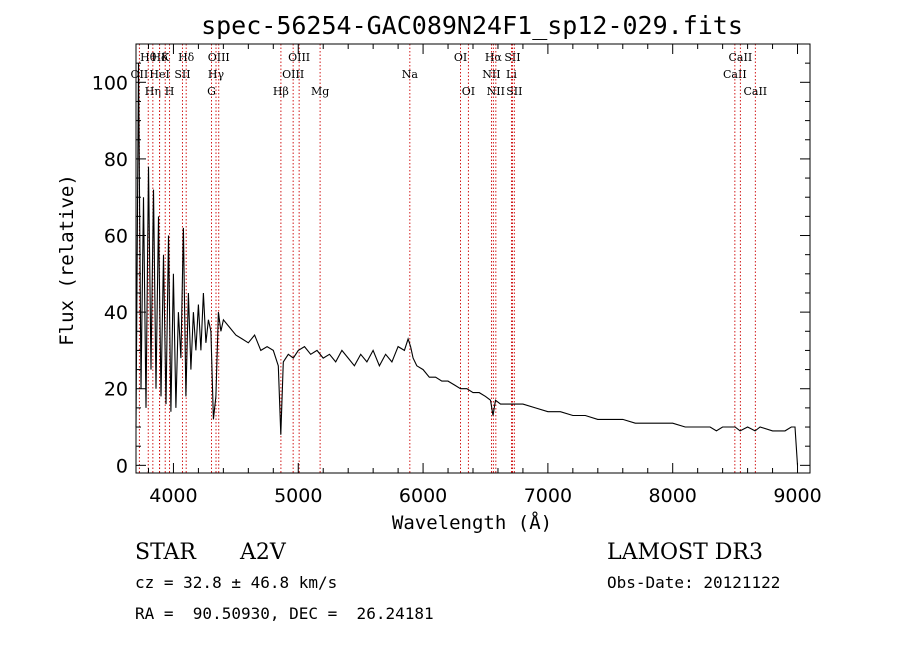  I want to click on x-axis-label: Wavelength (Å), so click(472, 522).